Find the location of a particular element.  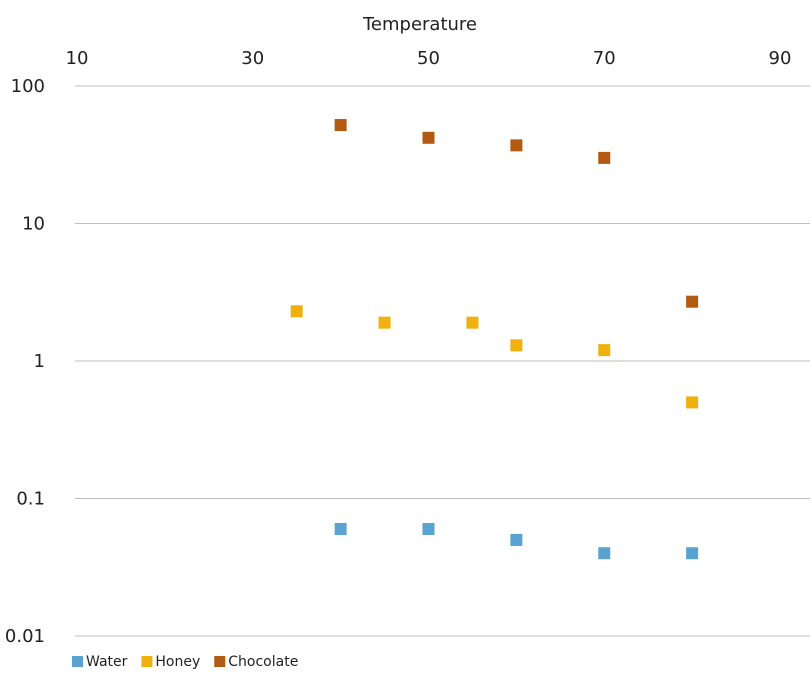

legend-item-water: Water is located at coordinates (100, 662).